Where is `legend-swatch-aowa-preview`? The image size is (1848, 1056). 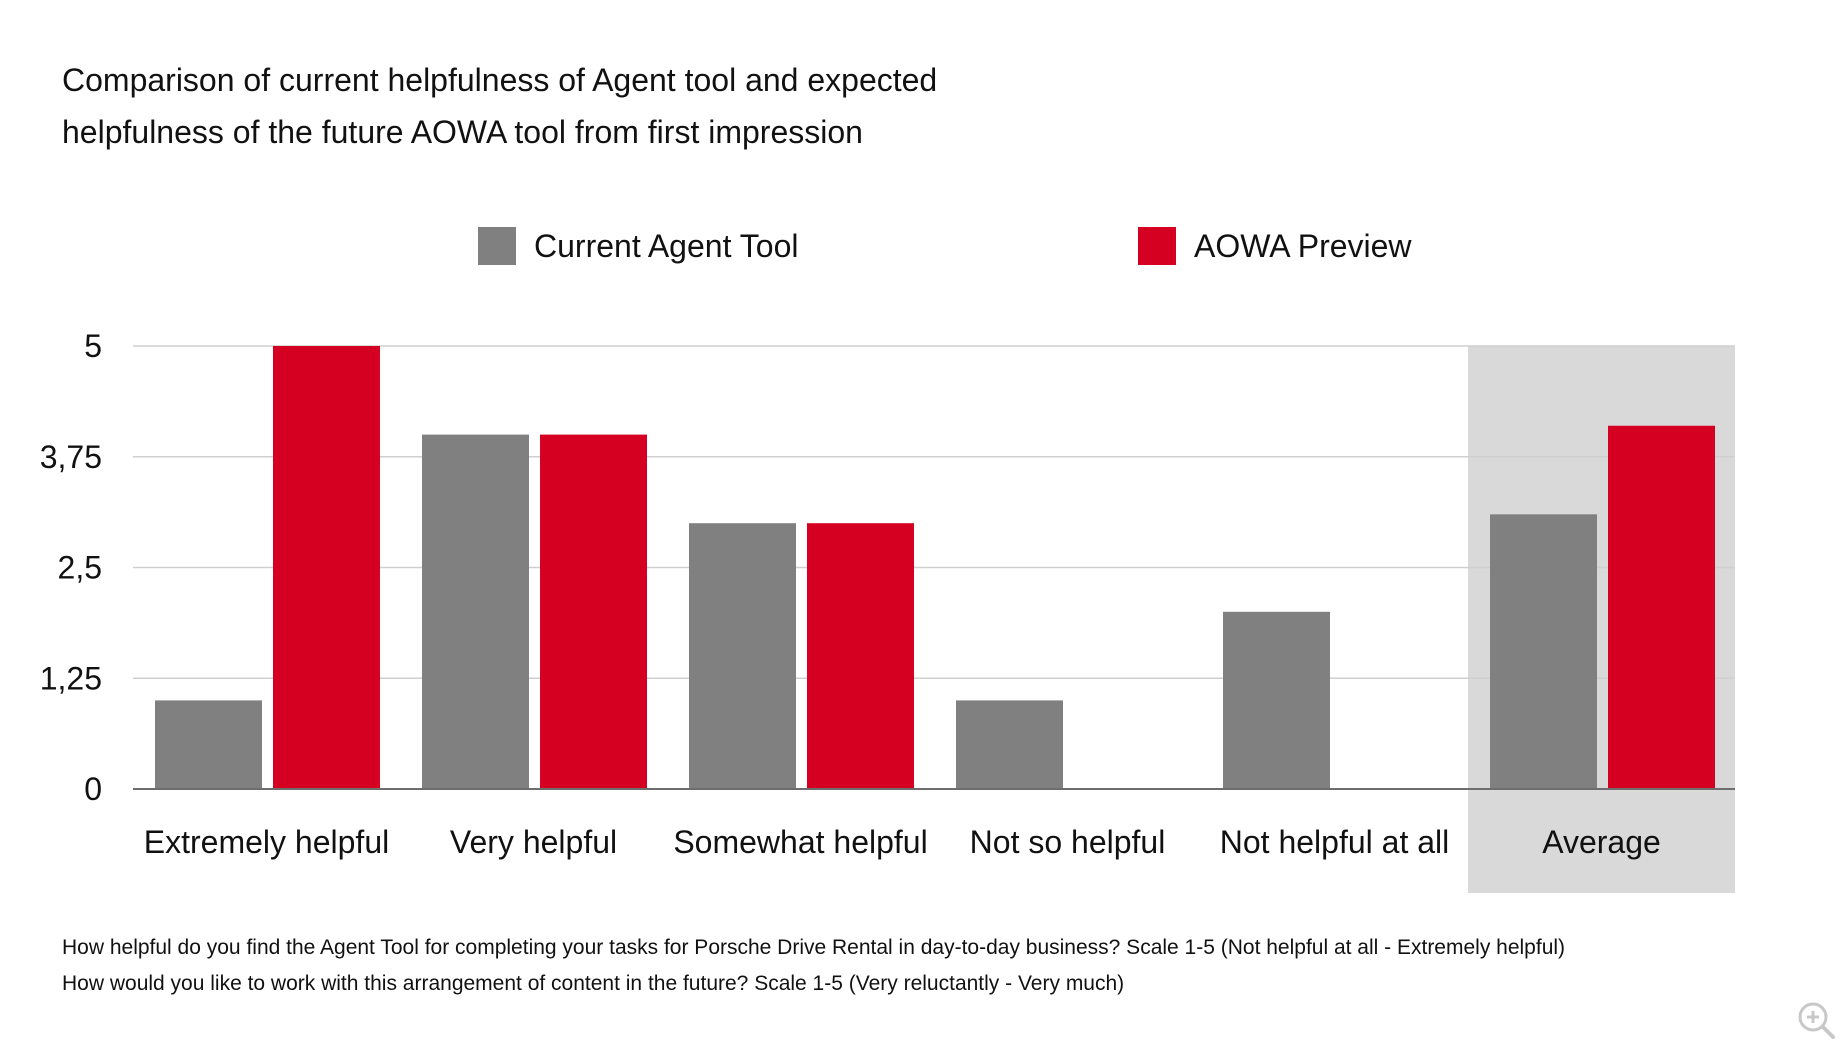 legend-swatch-aowa-preview is located at coordinates (1157, 246).